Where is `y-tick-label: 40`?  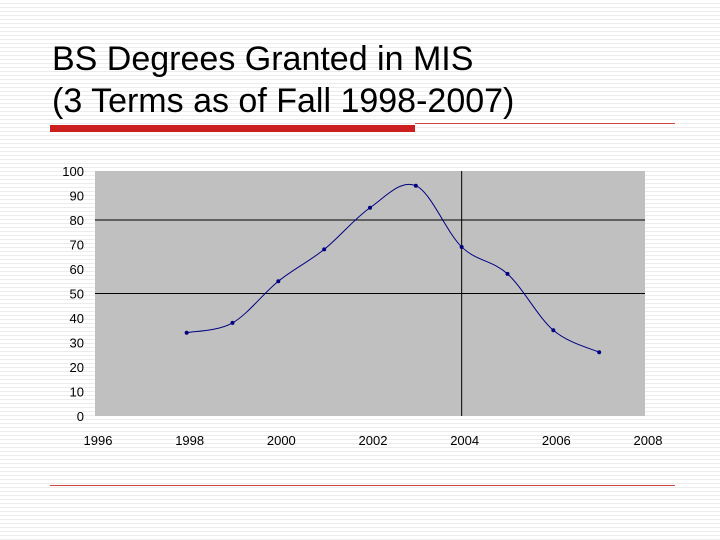
y-tick-label: 40 is located at coordinates (77, 318).